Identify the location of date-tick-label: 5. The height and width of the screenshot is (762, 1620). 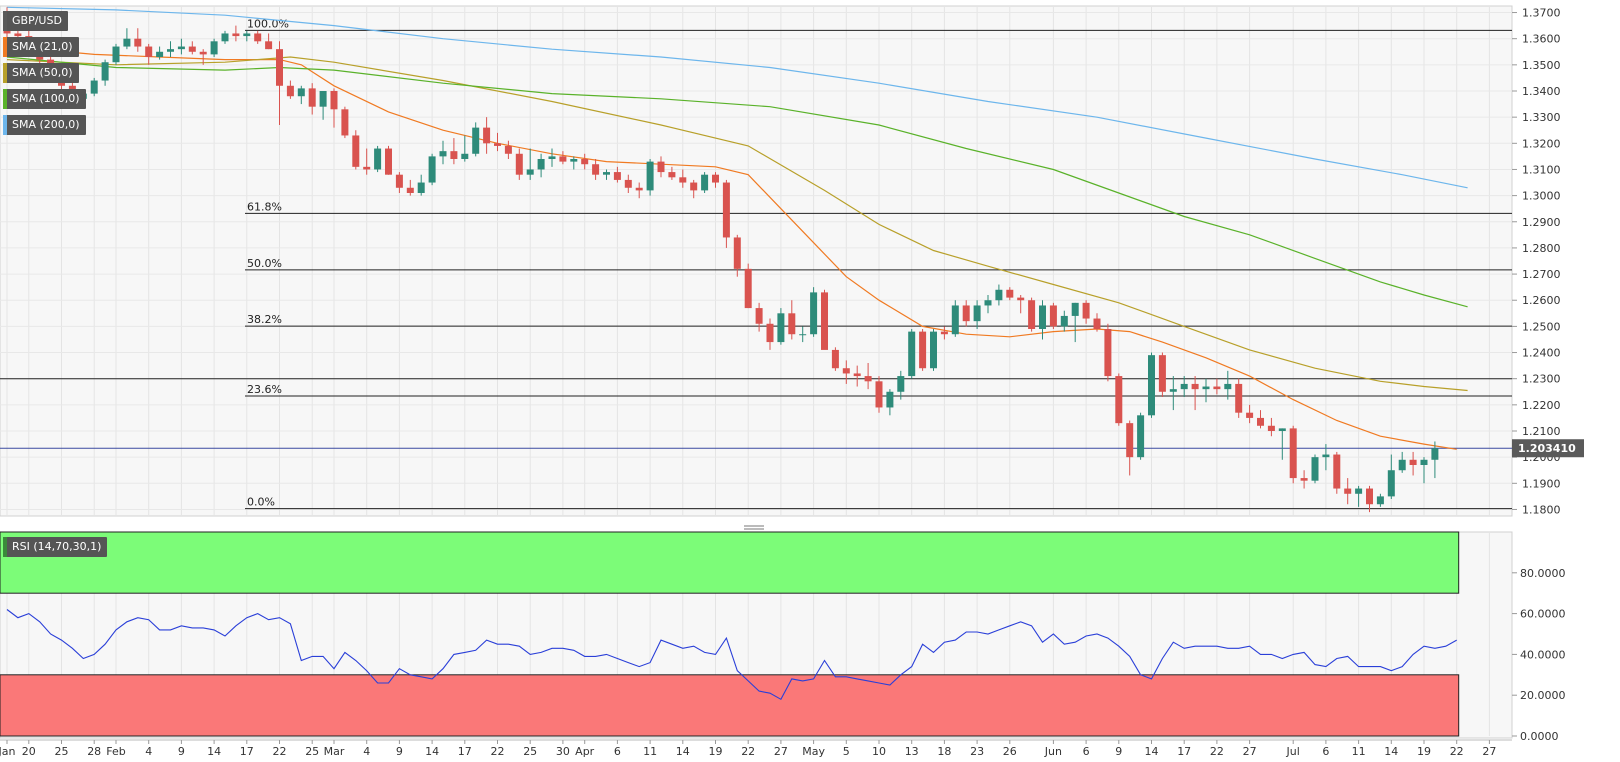
(846, 751).